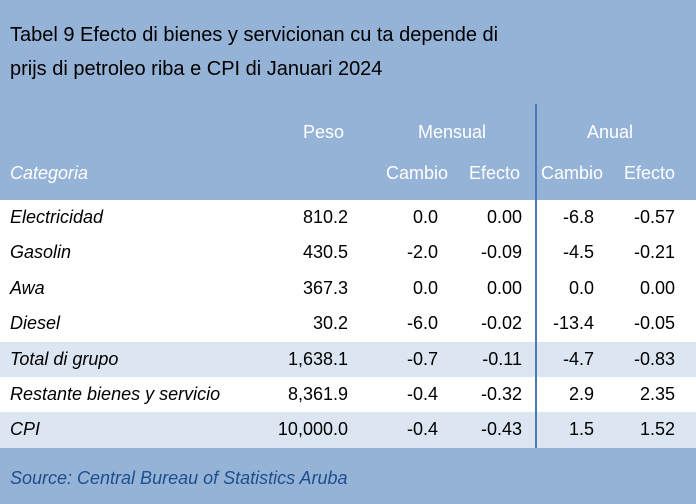  I want to click on table-row: Electricidad 810.2 0.0 0.00 -6.8 -0.57, so click(348, 218).